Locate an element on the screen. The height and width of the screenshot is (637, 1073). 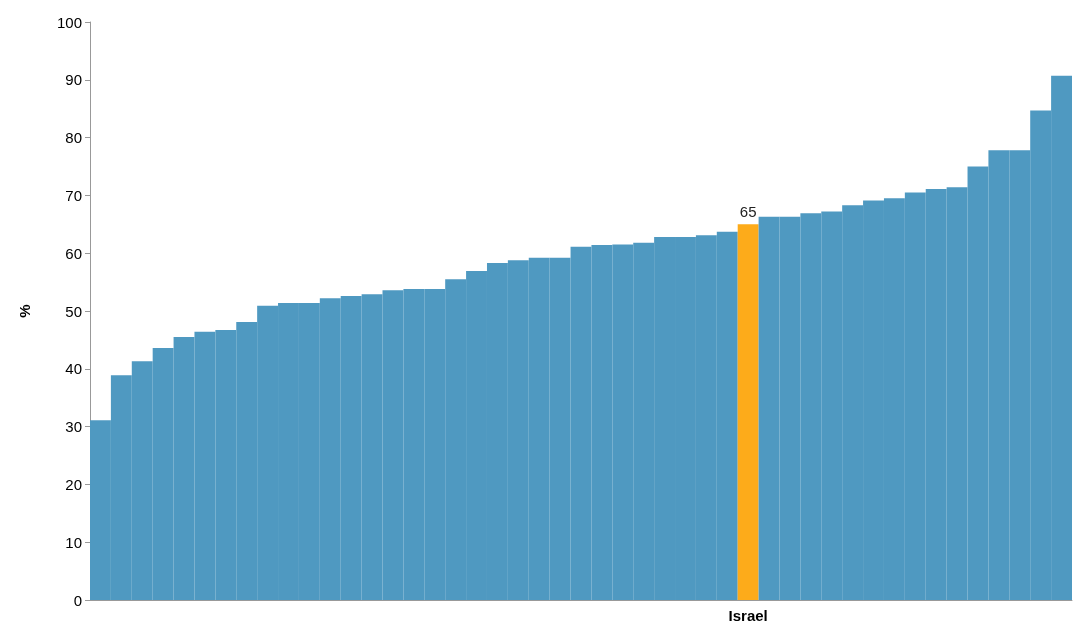
y-tick-label: 0 is located at coordinates (77, 600).